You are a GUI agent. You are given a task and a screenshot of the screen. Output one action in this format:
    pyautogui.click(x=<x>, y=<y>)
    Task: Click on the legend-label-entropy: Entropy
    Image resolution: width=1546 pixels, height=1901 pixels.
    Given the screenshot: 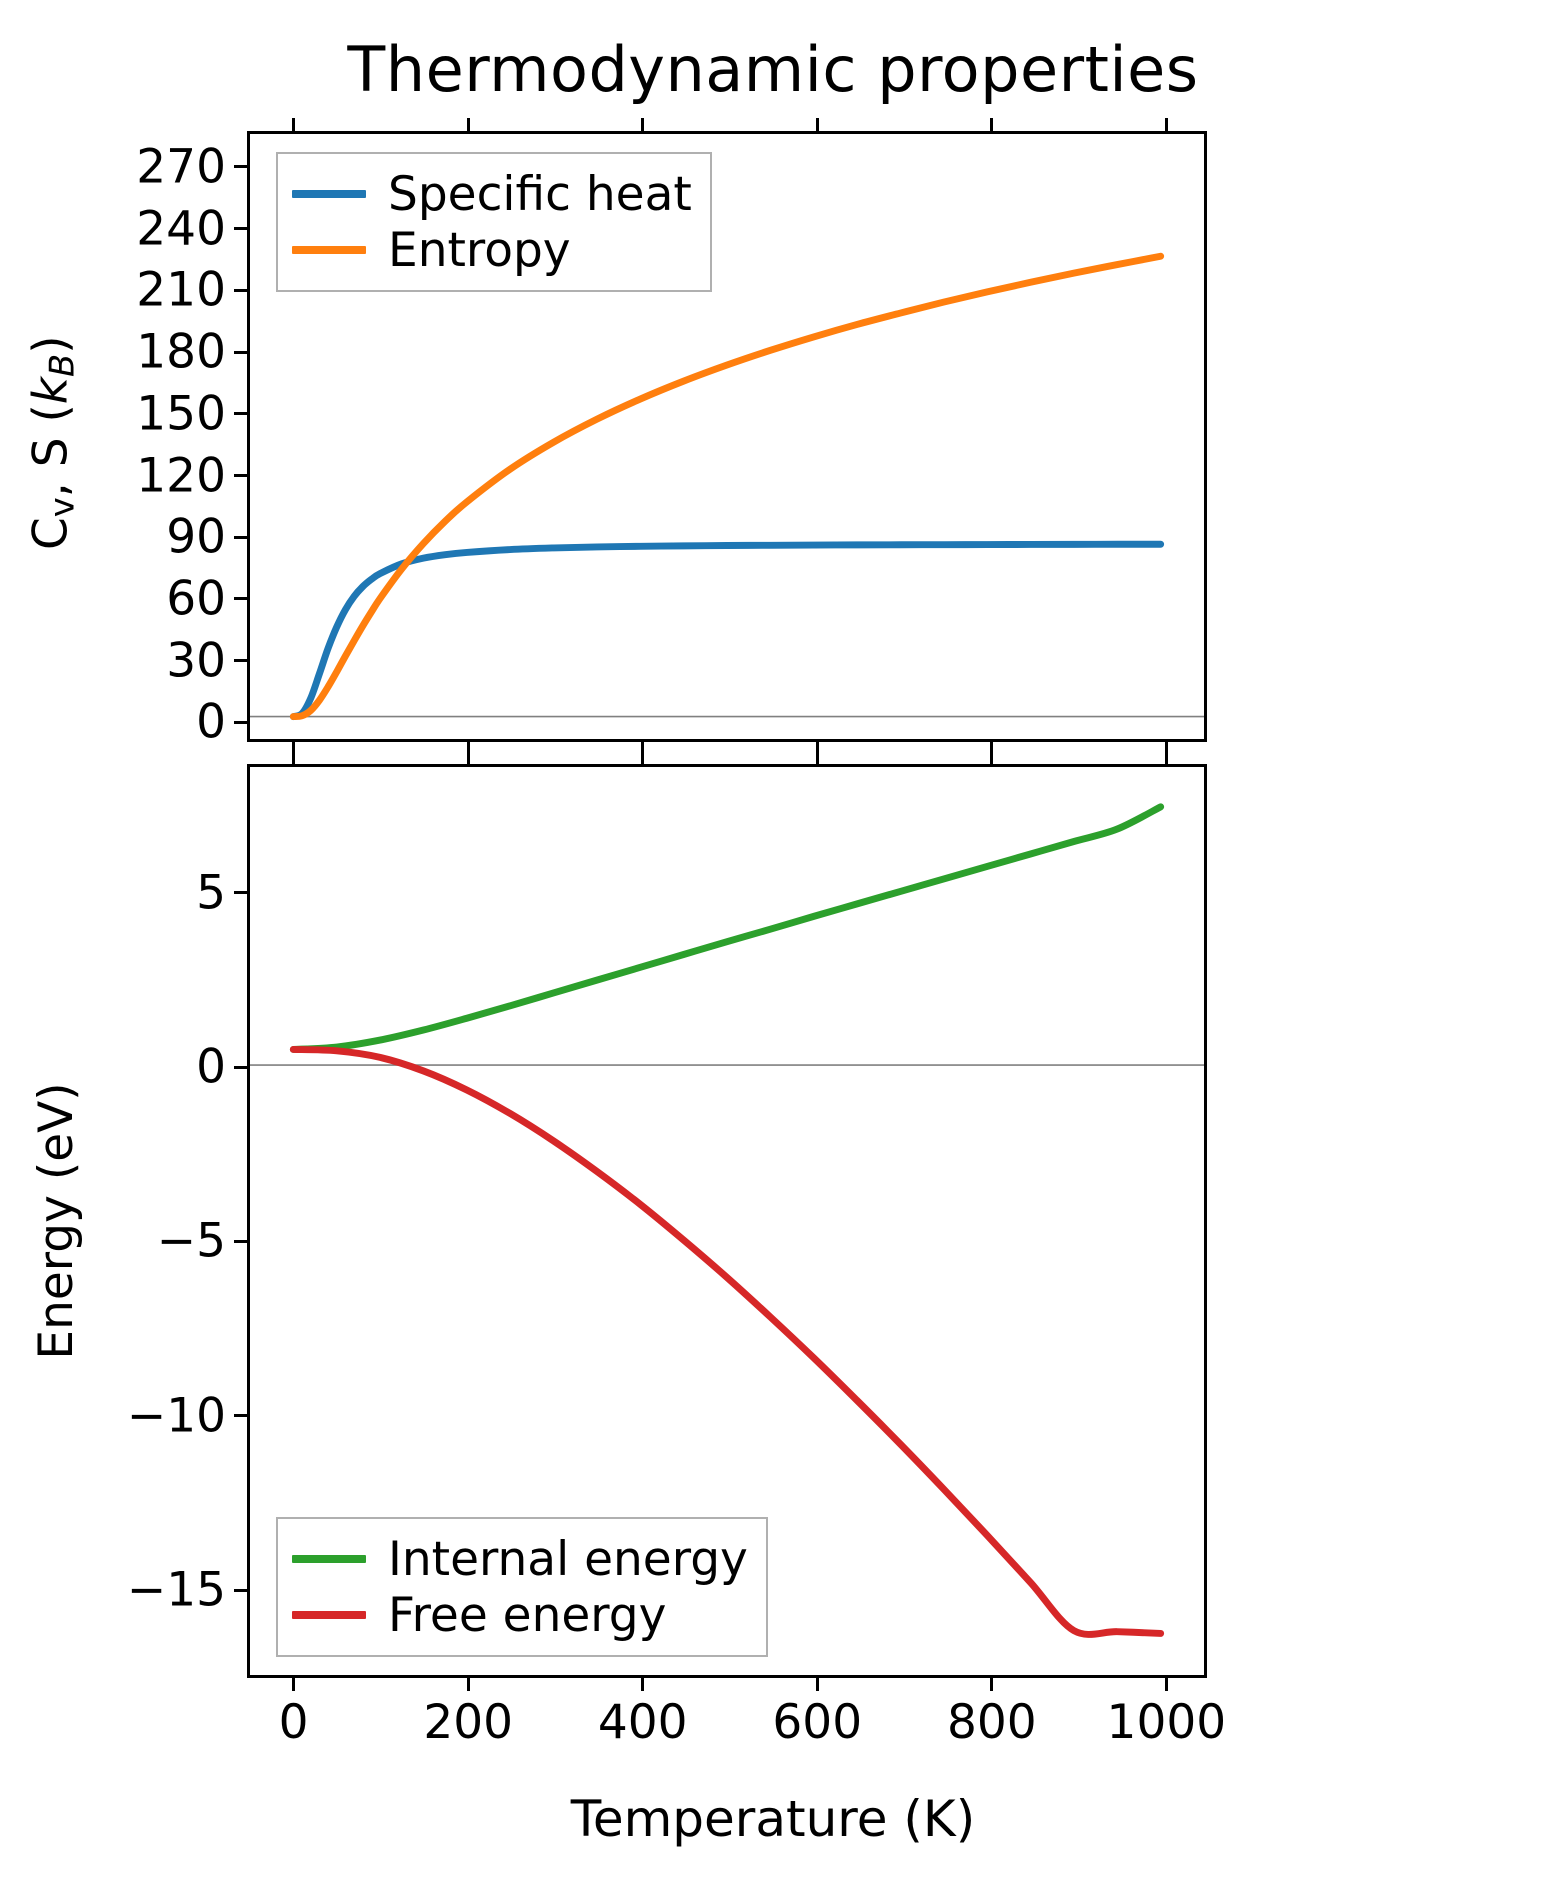 What is the action you would take?
    pyautogui.click(x=479, y=250)
    